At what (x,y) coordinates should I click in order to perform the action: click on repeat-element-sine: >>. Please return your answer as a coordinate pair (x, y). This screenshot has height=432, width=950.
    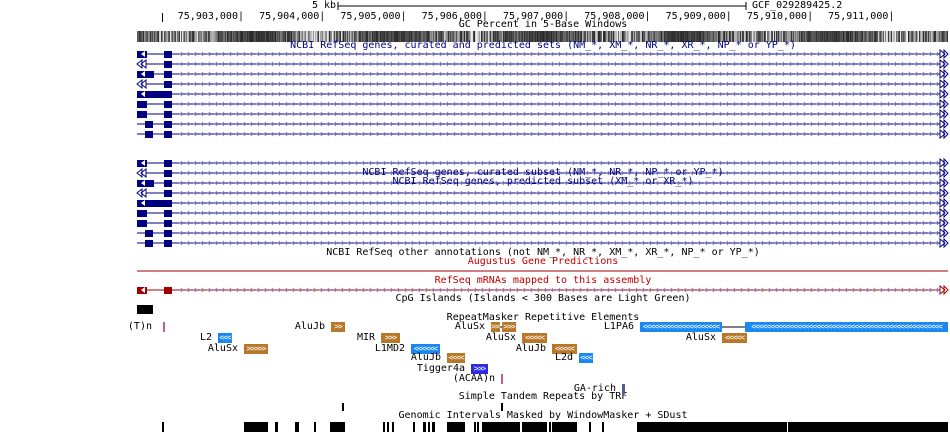
    Looking at the image, I should click on (338, 327).